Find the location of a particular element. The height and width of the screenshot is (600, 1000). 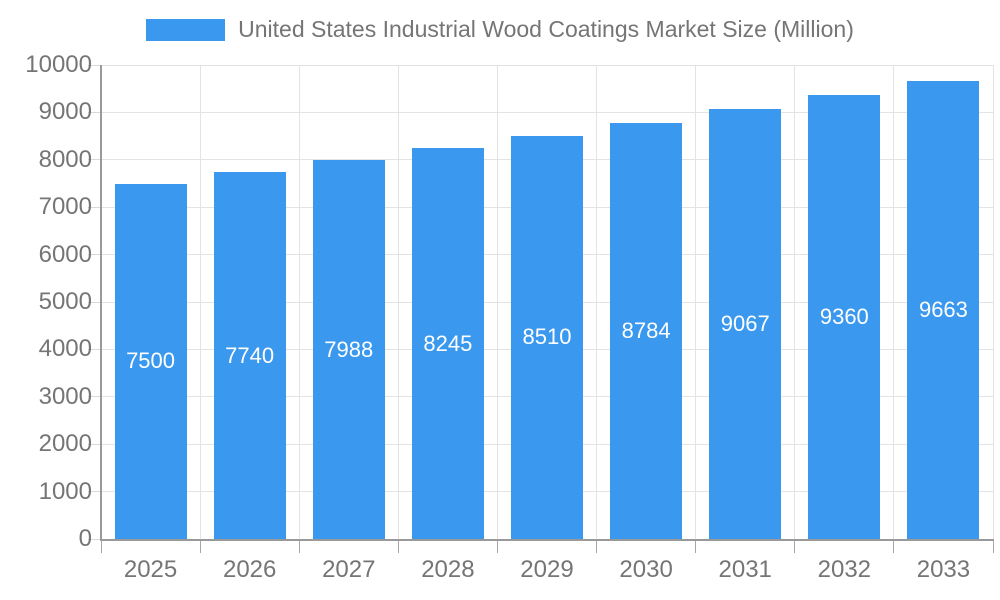

legend-swatch is located at coordinates (186, 29).